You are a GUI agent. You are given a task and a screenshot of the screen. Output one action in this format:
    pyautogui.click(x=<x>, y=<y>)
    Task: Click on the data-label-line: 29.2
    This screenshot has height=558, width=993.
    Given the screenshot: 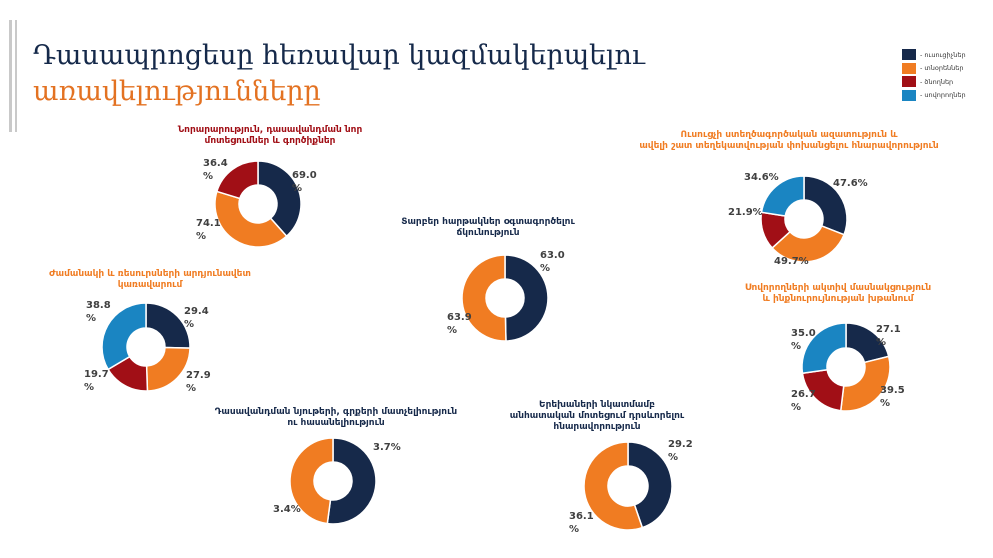 What is the action you would take?
    pyautogui.click(x=680, y=444)
    